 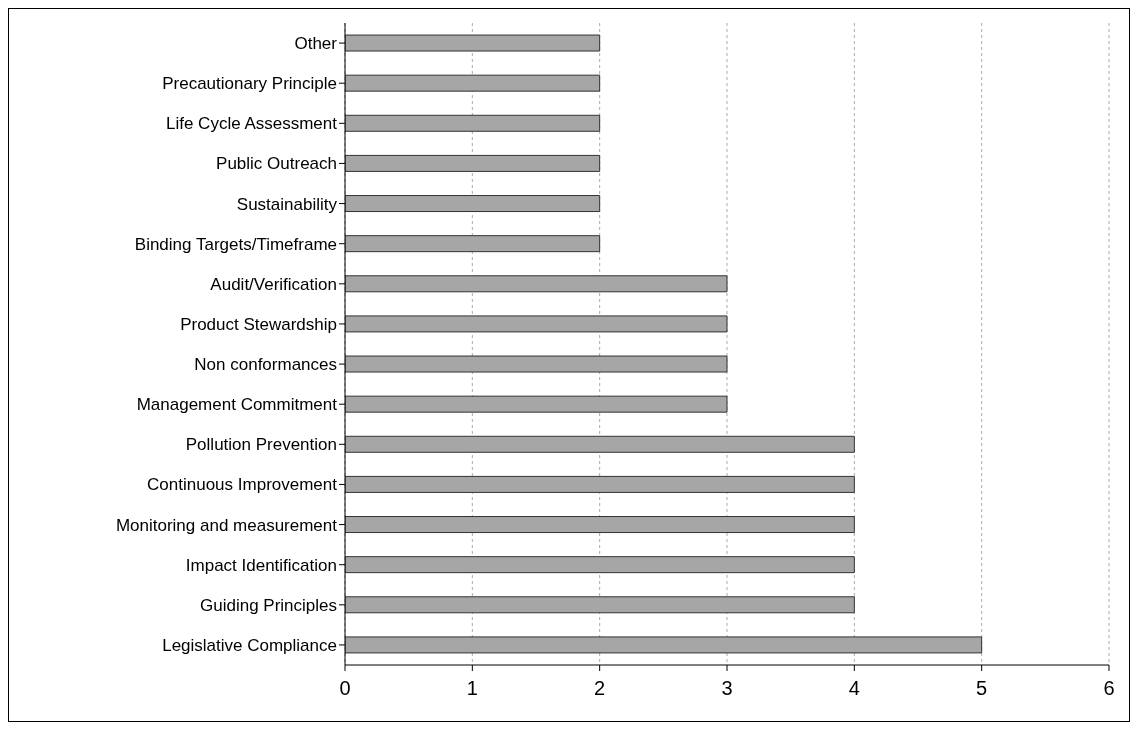 I want to click on y-tick-label: Public Outreach, so click(x=276, y=164).